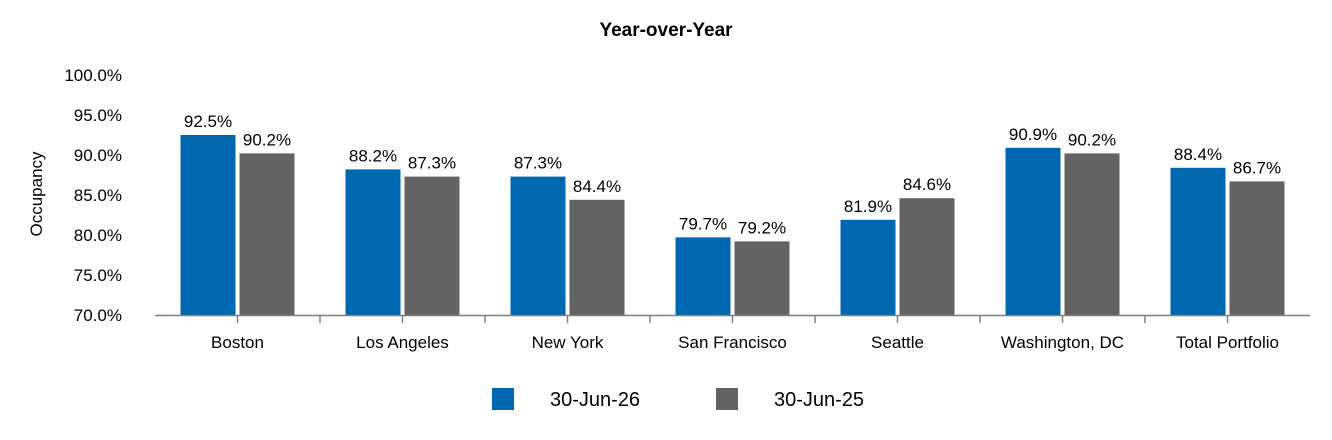  What do you see at coordinates (666, 30) in the screenshot?
I see `chart-title: Year-over-Year` at bounding box center [666, 30].